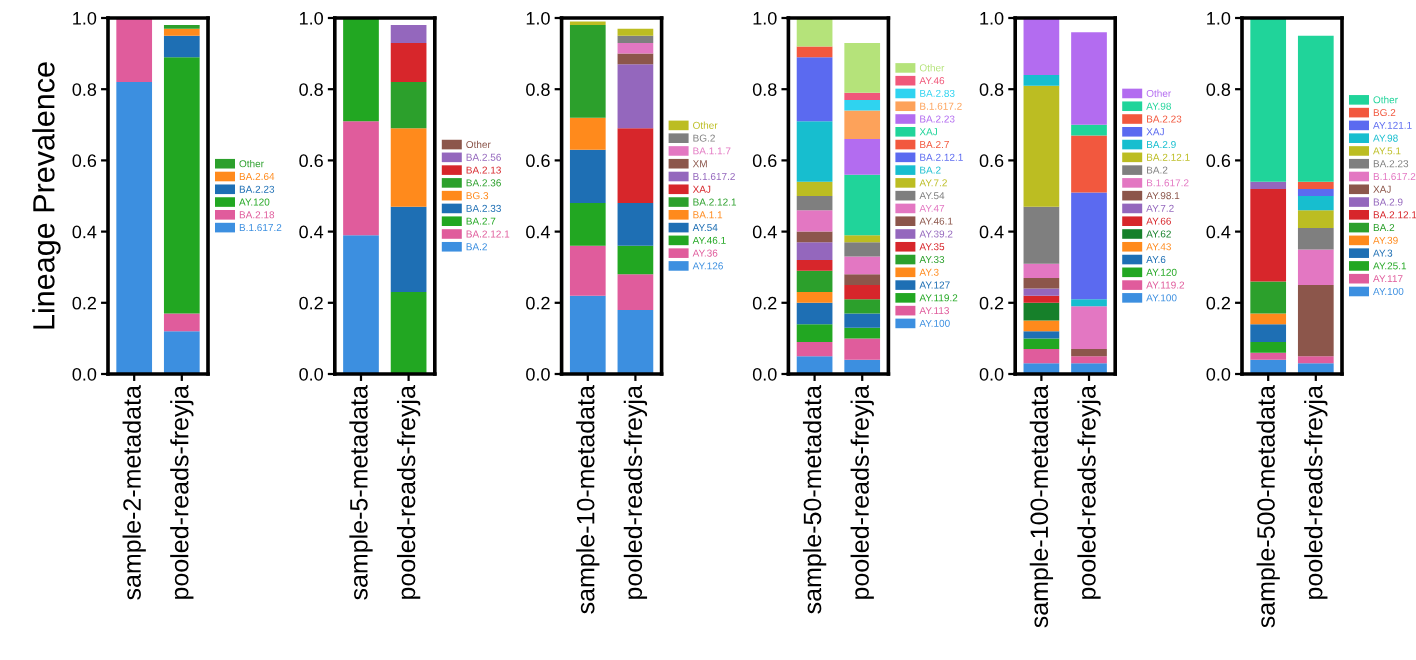  I want to click on x-tick-label: sample-100-metadata, so click(1041, 506).